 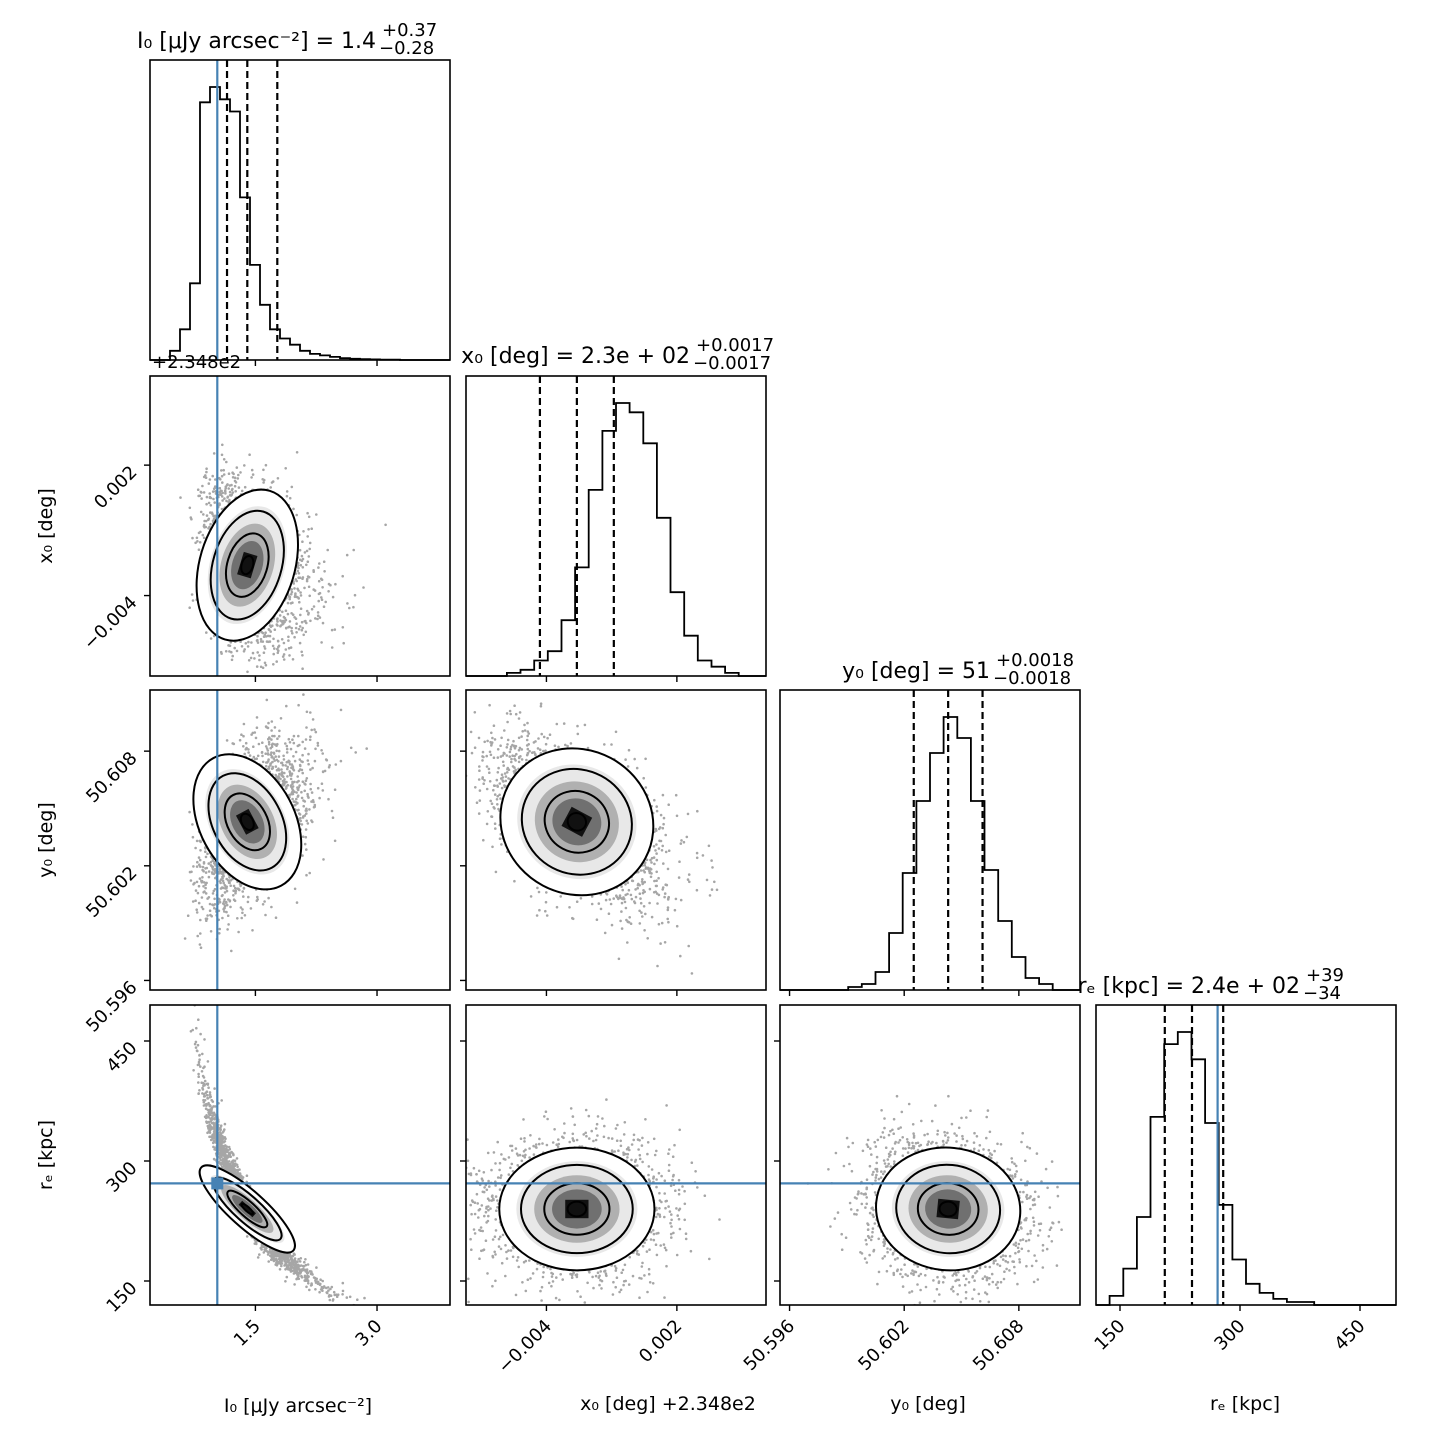 What do you see at coordinates (46, 1155) in the screenshot?
I see `ylabel-re: rₑ [kpc]` at bounding box center [46, 1155].